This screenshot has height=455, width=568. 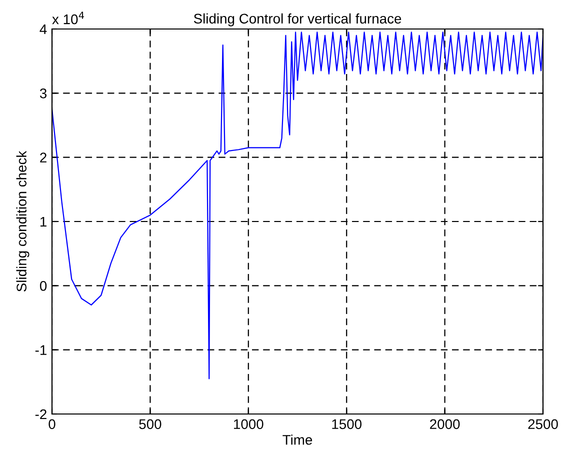 I want to click on y-tick-label: 2, so click(x=43, y=157).